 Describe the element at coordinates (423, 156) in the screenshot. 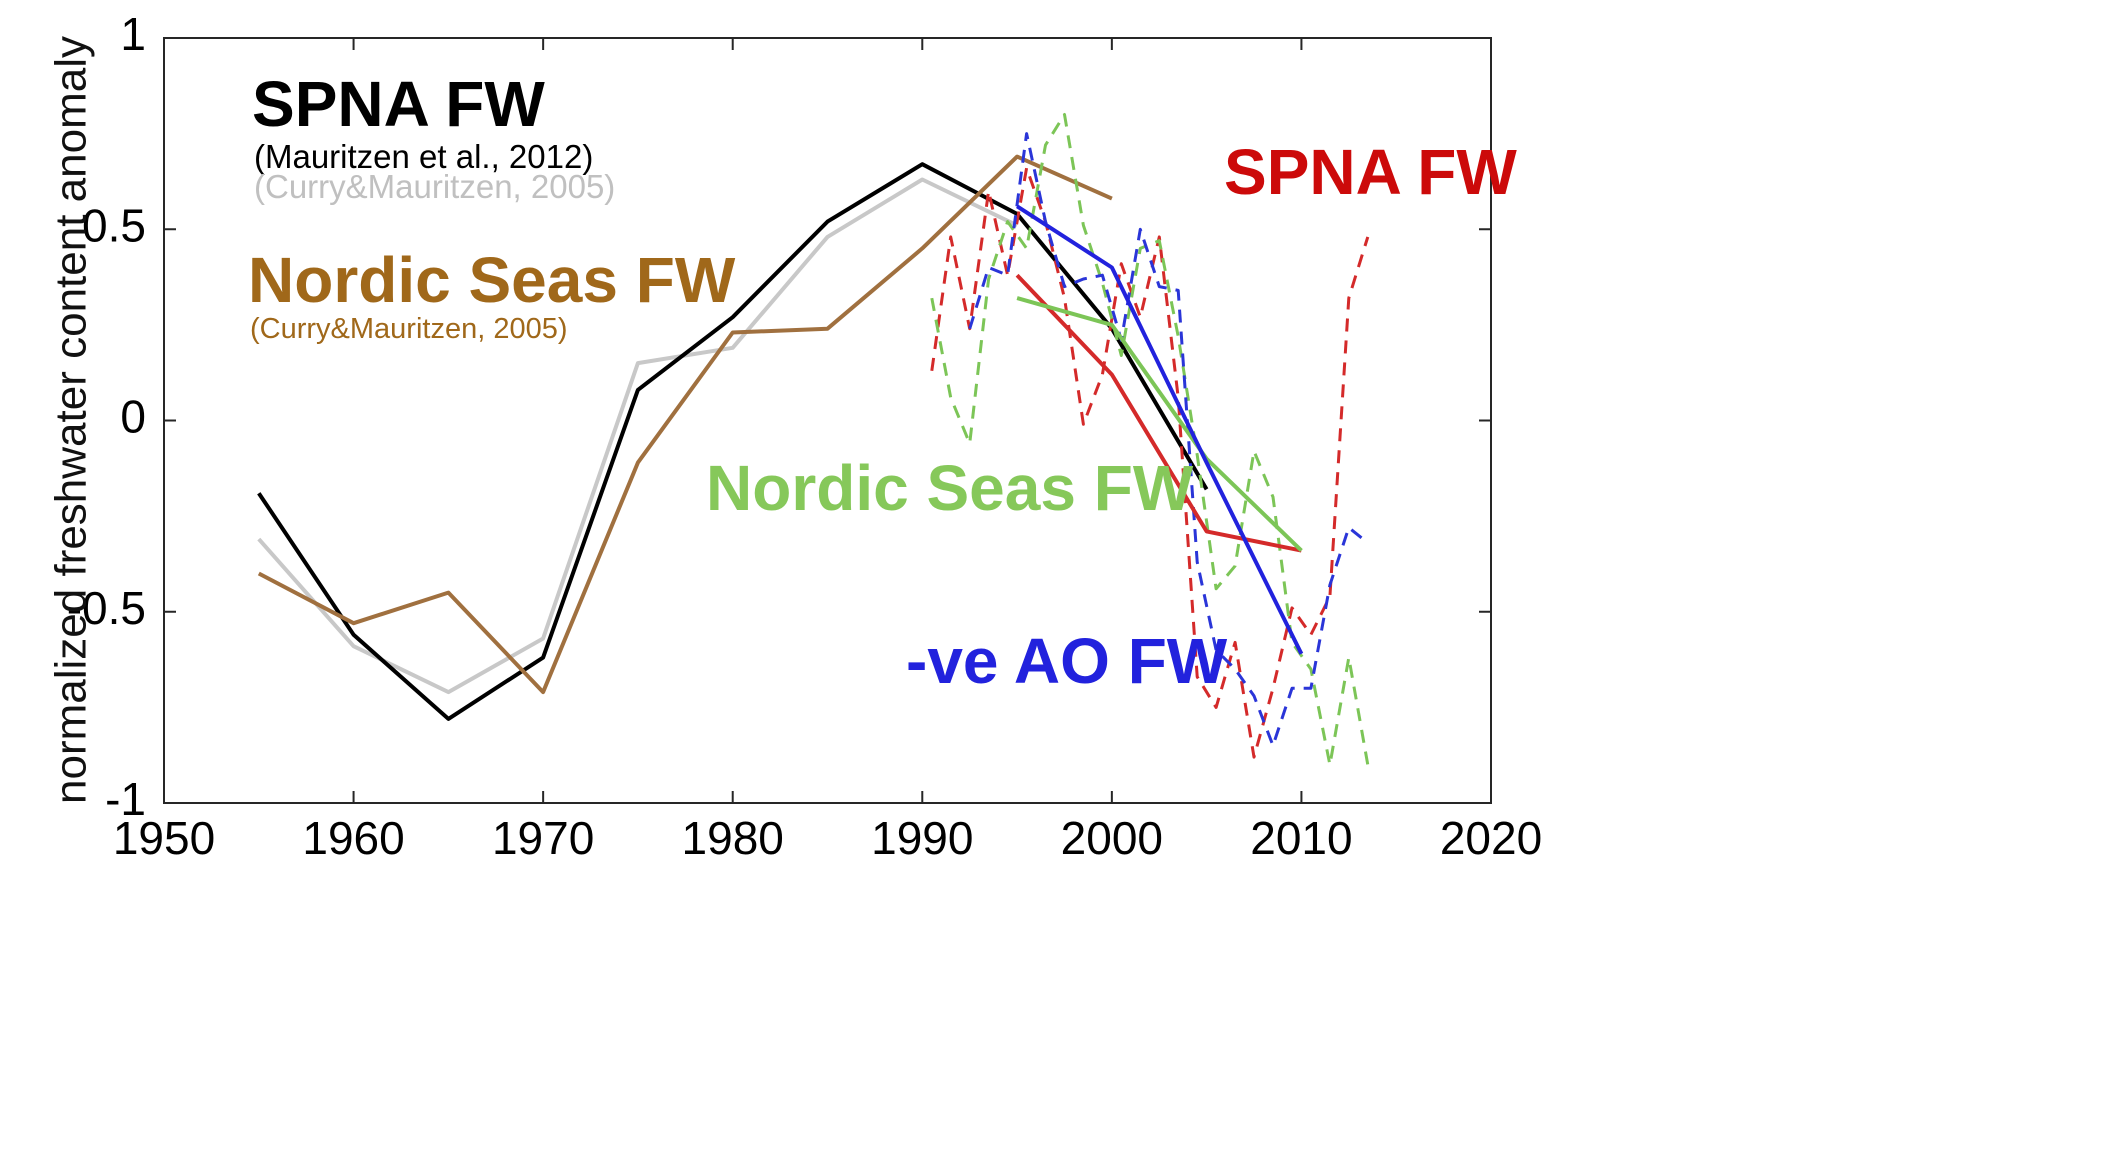

I see `spna-ref-mauritzen: (Mauritzen et al., 2012)` at that location.